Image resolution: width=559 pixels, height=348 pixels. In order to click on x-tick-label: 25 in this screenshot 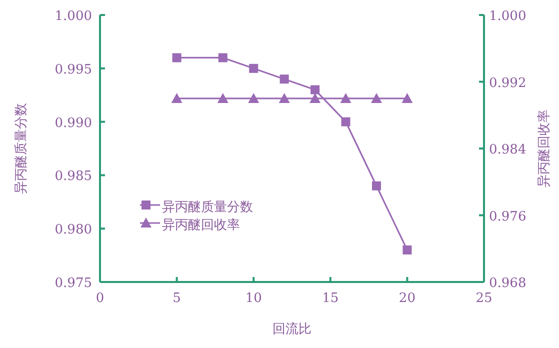, I will do `click(484, 298)`.